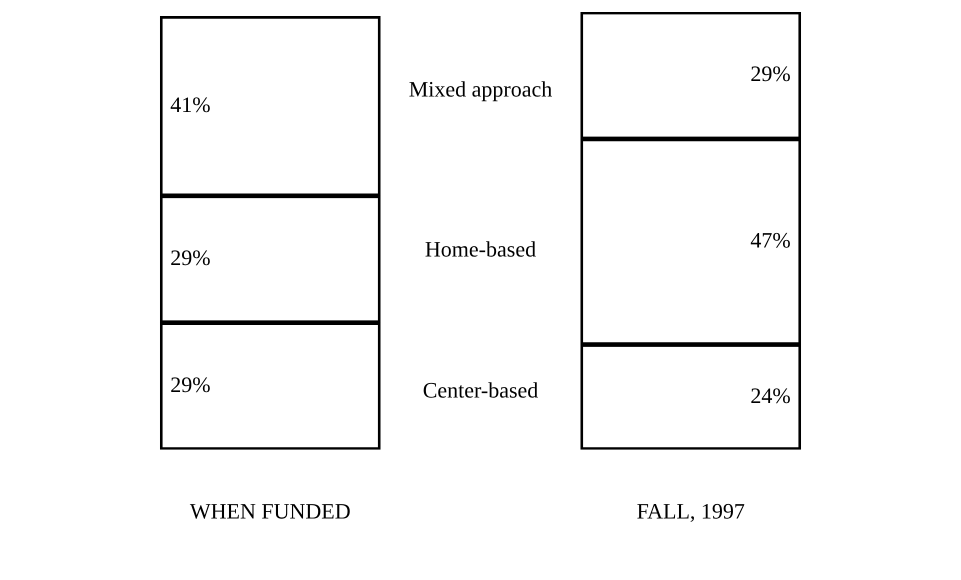 This screenshot has width=961, height=580. Describe the element at coordinates (690, 511) in the screenshot. I see `x-tick-label: FALL, 1997` at that location.